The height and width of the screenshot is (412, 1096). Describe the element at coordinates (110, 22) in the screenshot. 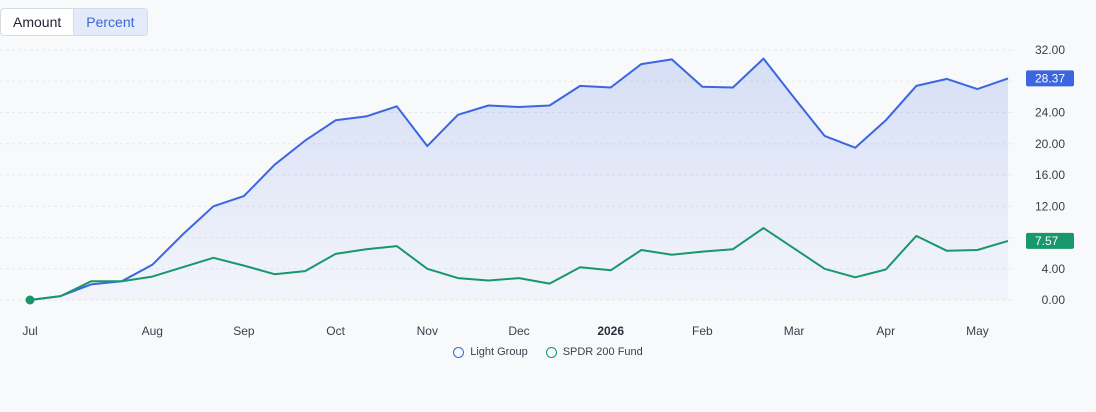

I see `percent-toggle-button: Percent` at that location.